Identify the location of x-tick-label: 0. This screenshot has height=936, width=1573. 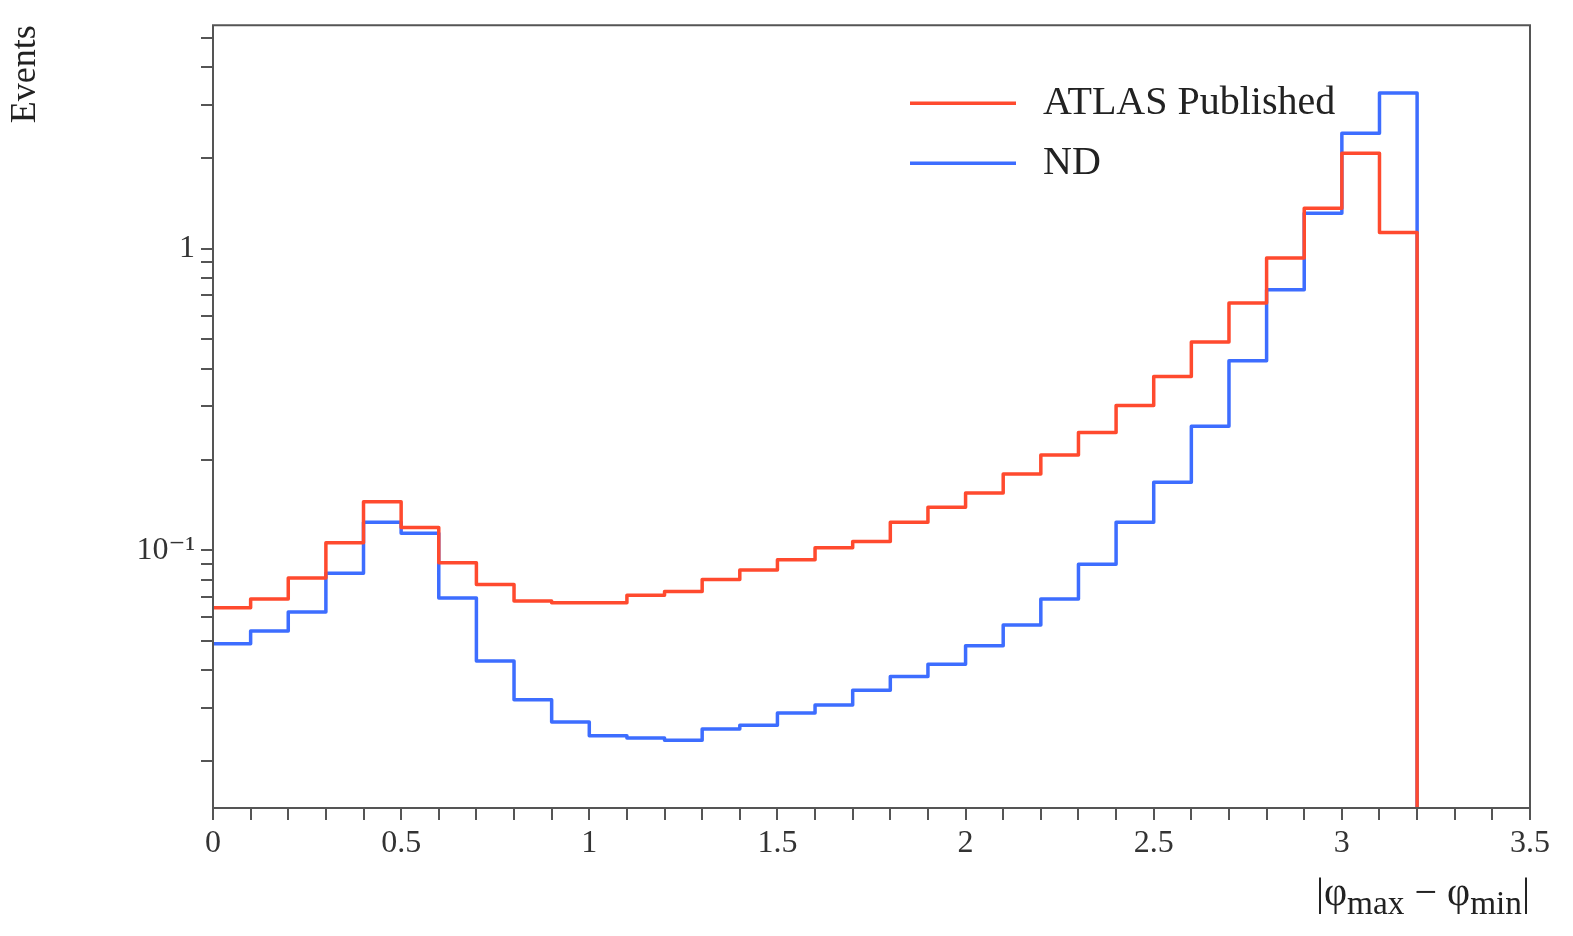
(213, 840).